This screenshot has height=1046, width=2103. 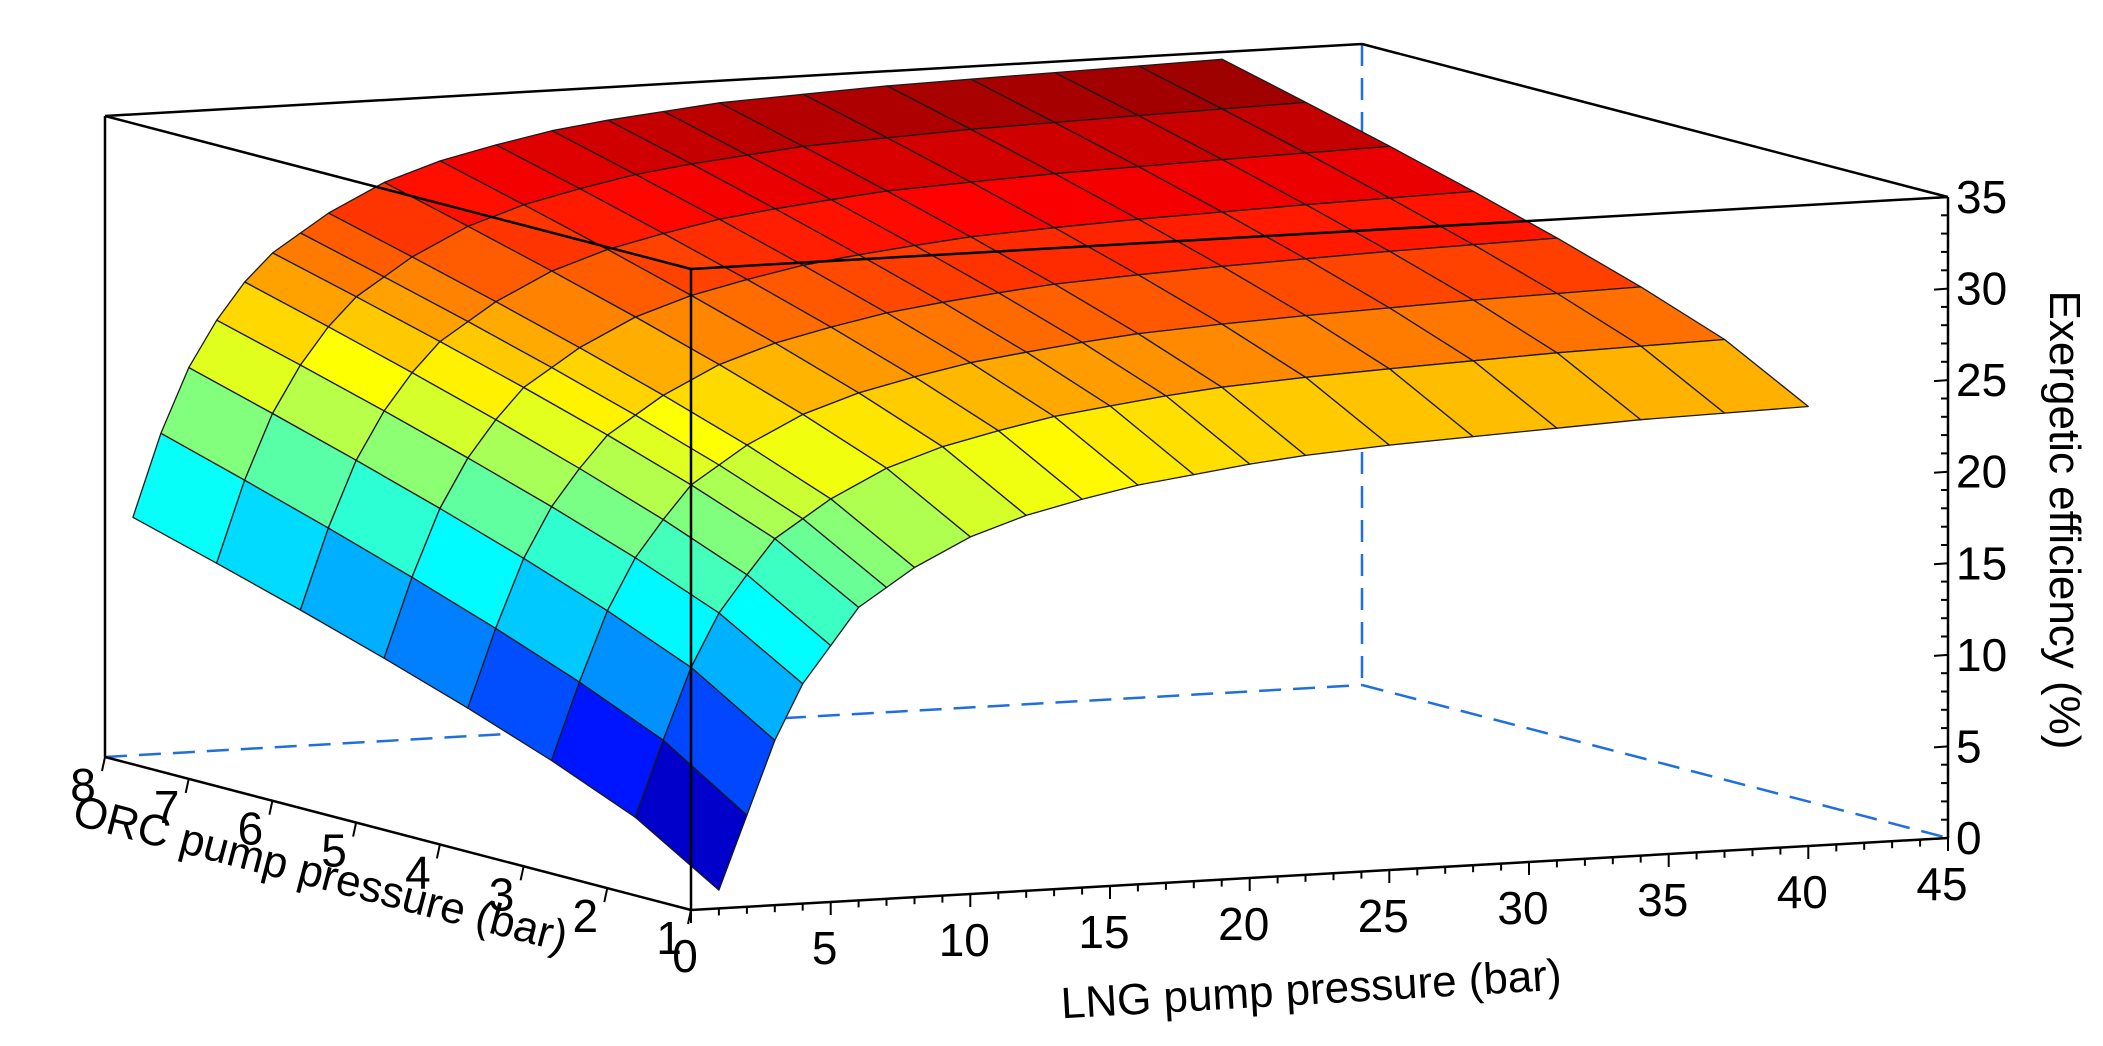 What do you see at coordinates (1383, 916) in the screenshot?
I see `x-tick-label: 25` at bounding box center [1383, 916].